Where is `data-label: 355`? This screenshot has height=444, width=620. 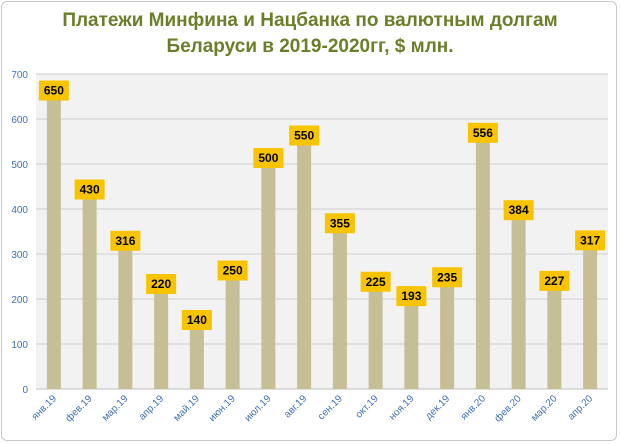
data-label: 355 is located at coordinates (340, 223).